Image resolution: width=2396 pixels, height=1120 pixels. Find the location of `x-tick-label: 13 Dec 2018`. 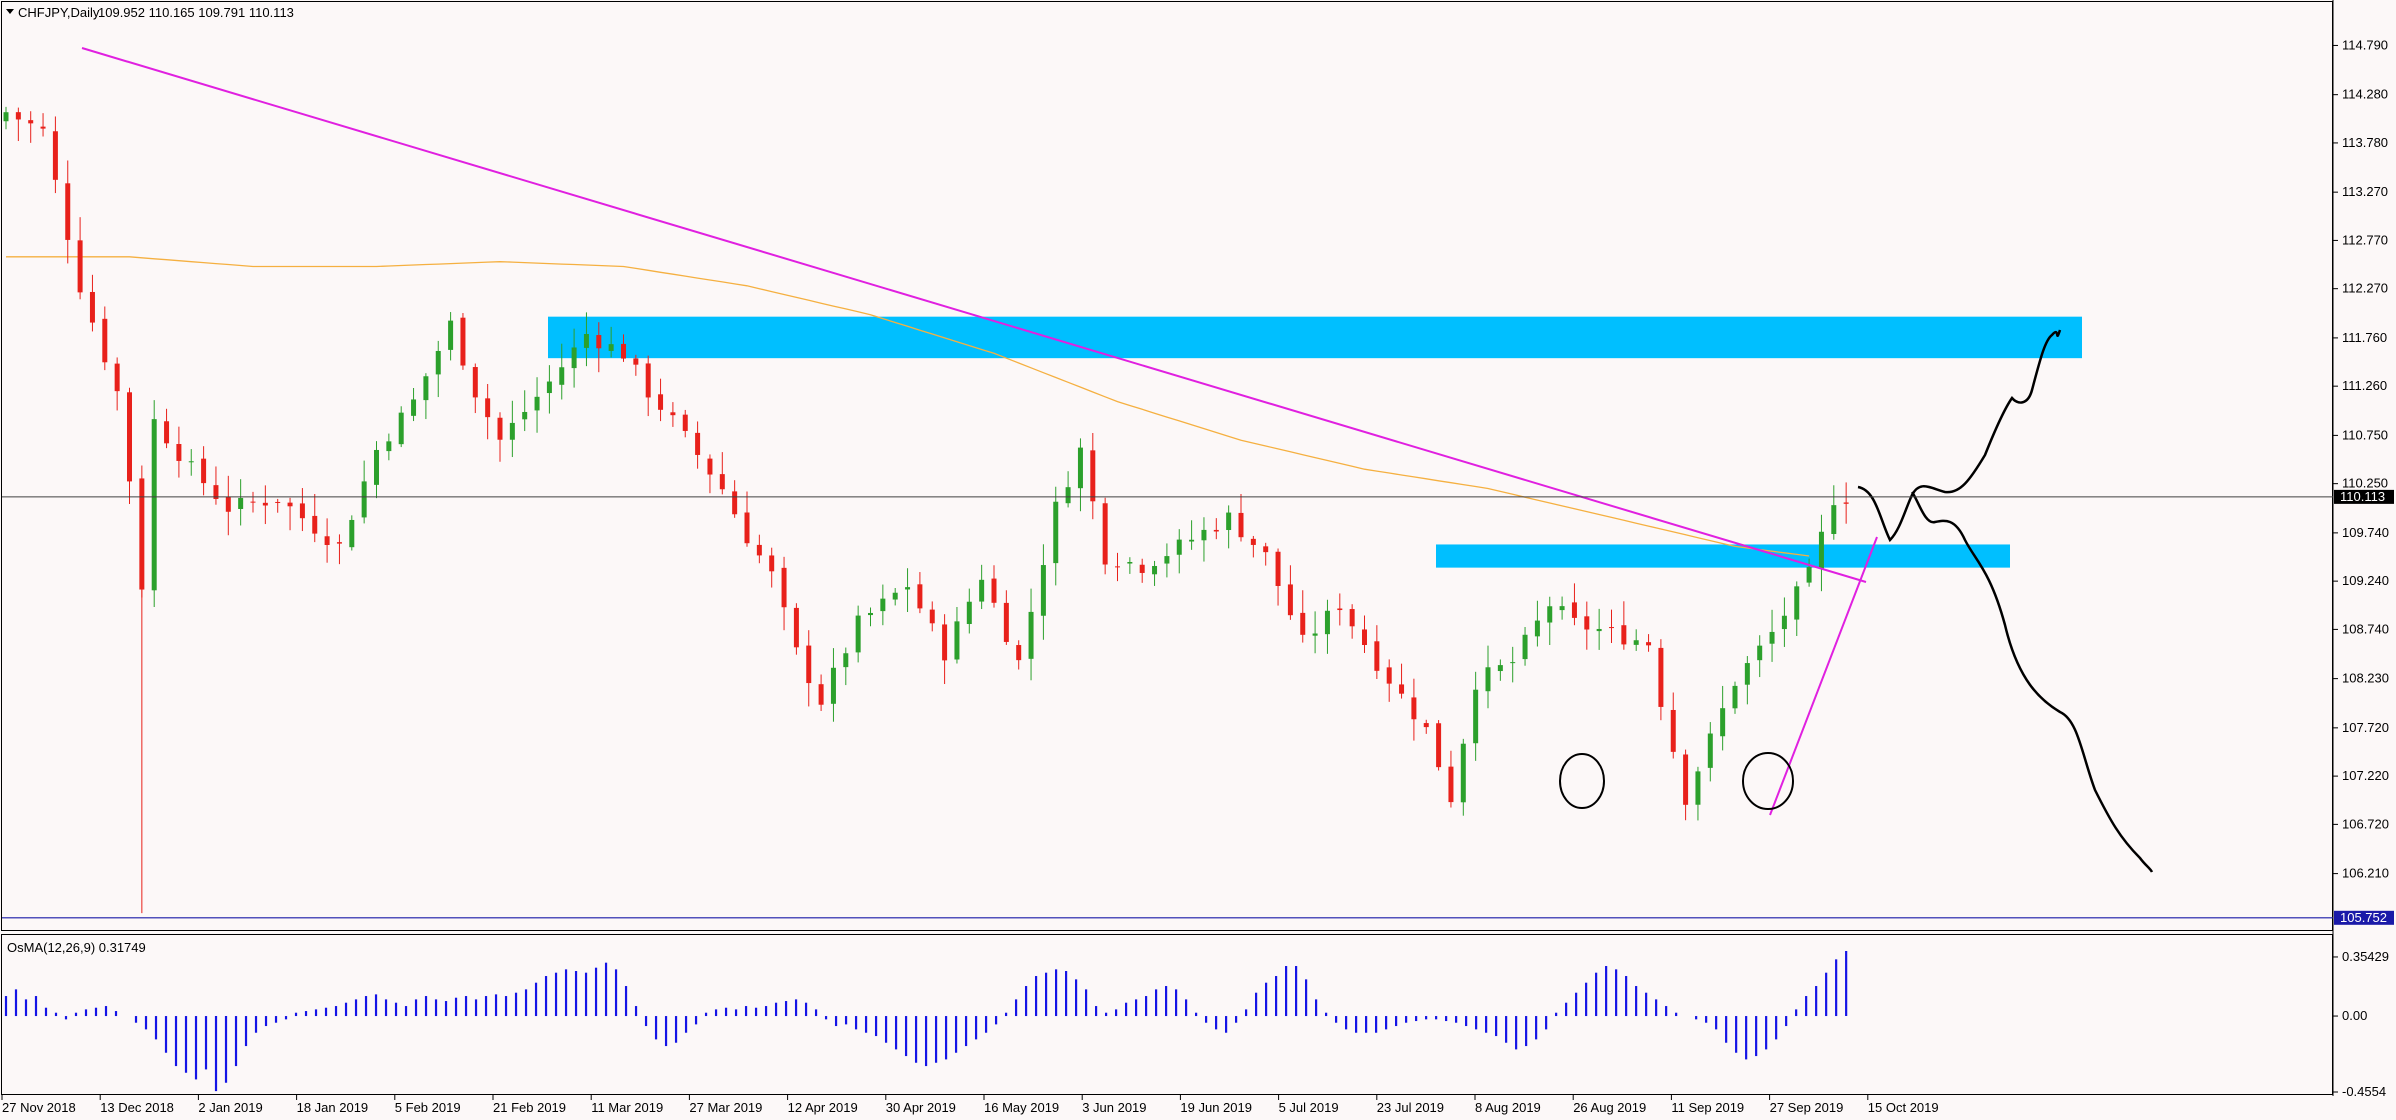

x-tick-label: 13 Dec 2018 is located at coordinates (137, 1107).